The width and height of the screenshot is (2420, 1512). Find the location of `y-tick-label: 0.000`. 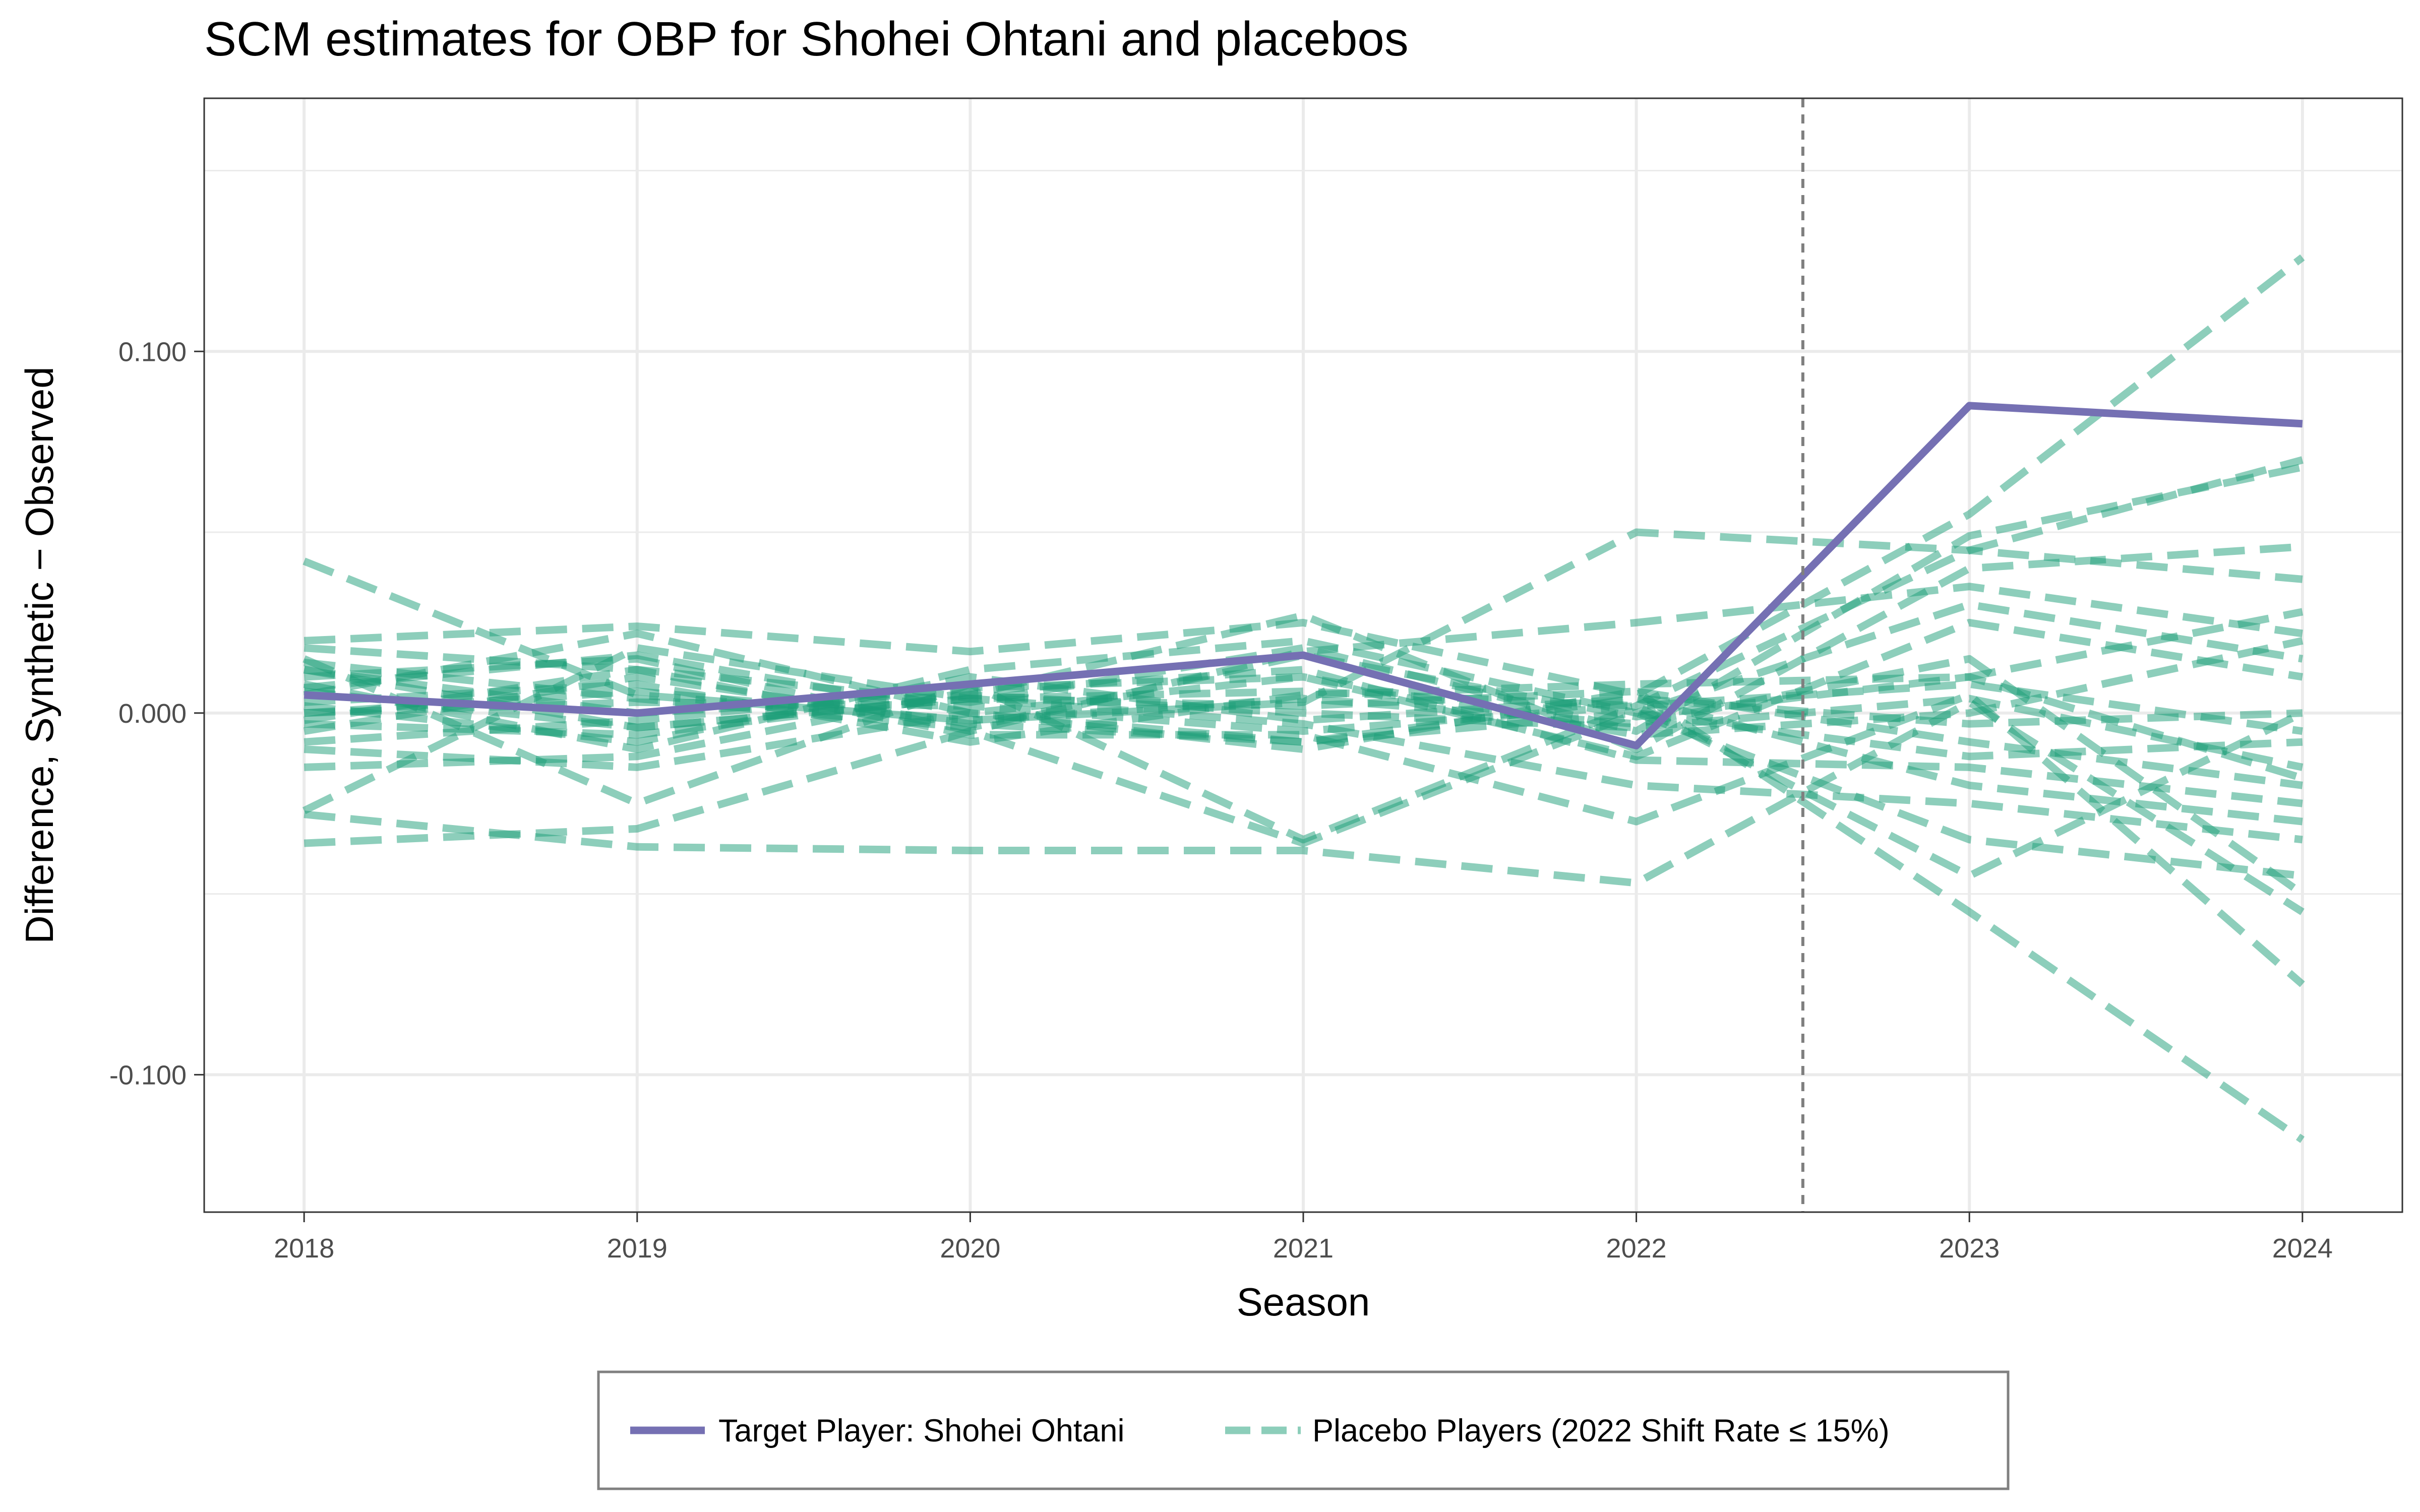

y-tick-label: 0.000 is located at coordinates (152, 714).